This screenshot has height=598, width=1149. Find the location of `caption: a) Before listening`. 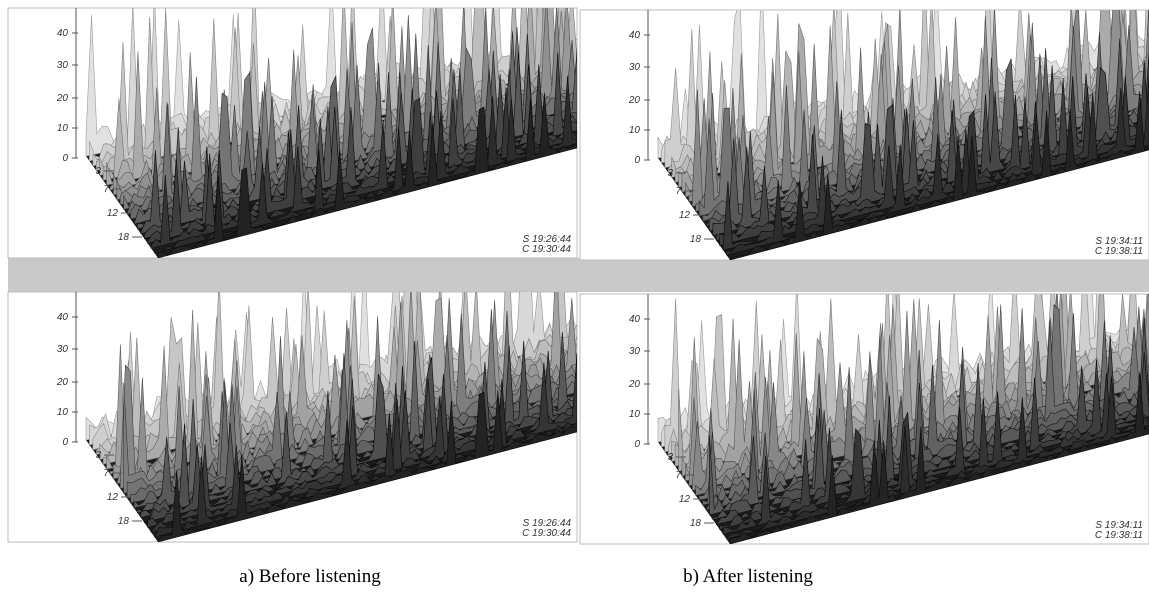

caption: a) Before listening is located at coordinates (310, 576).